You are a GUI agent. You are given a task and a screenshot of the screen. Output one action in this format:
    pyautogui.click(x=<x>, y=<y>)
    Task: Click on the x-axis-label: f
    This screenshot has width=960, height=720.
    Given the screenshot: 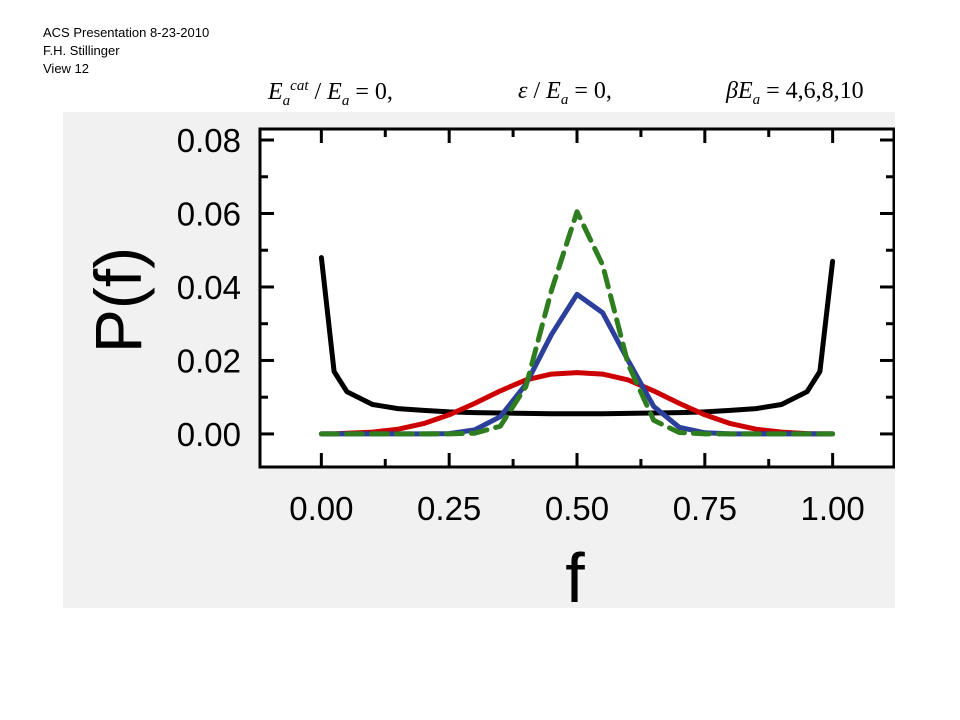 What is the action you would take?
    pyautogui.click(x=575, y=573)
    